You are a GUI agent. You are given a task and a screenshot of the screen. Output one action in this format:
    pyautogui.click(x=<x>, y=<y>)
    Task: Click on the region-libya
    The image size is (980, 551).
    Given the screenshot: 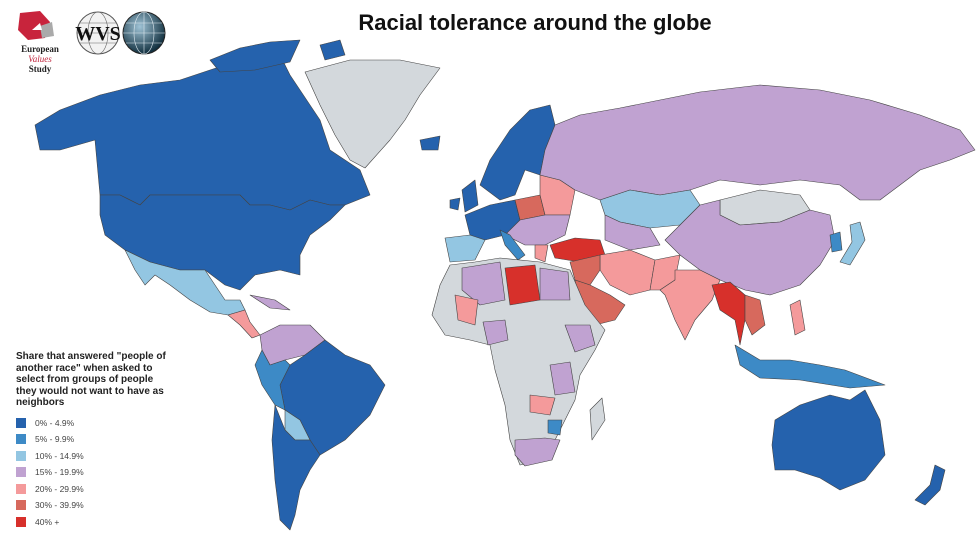 What is the action you would take?
    pyautogui.click(x=522, y=285)
    